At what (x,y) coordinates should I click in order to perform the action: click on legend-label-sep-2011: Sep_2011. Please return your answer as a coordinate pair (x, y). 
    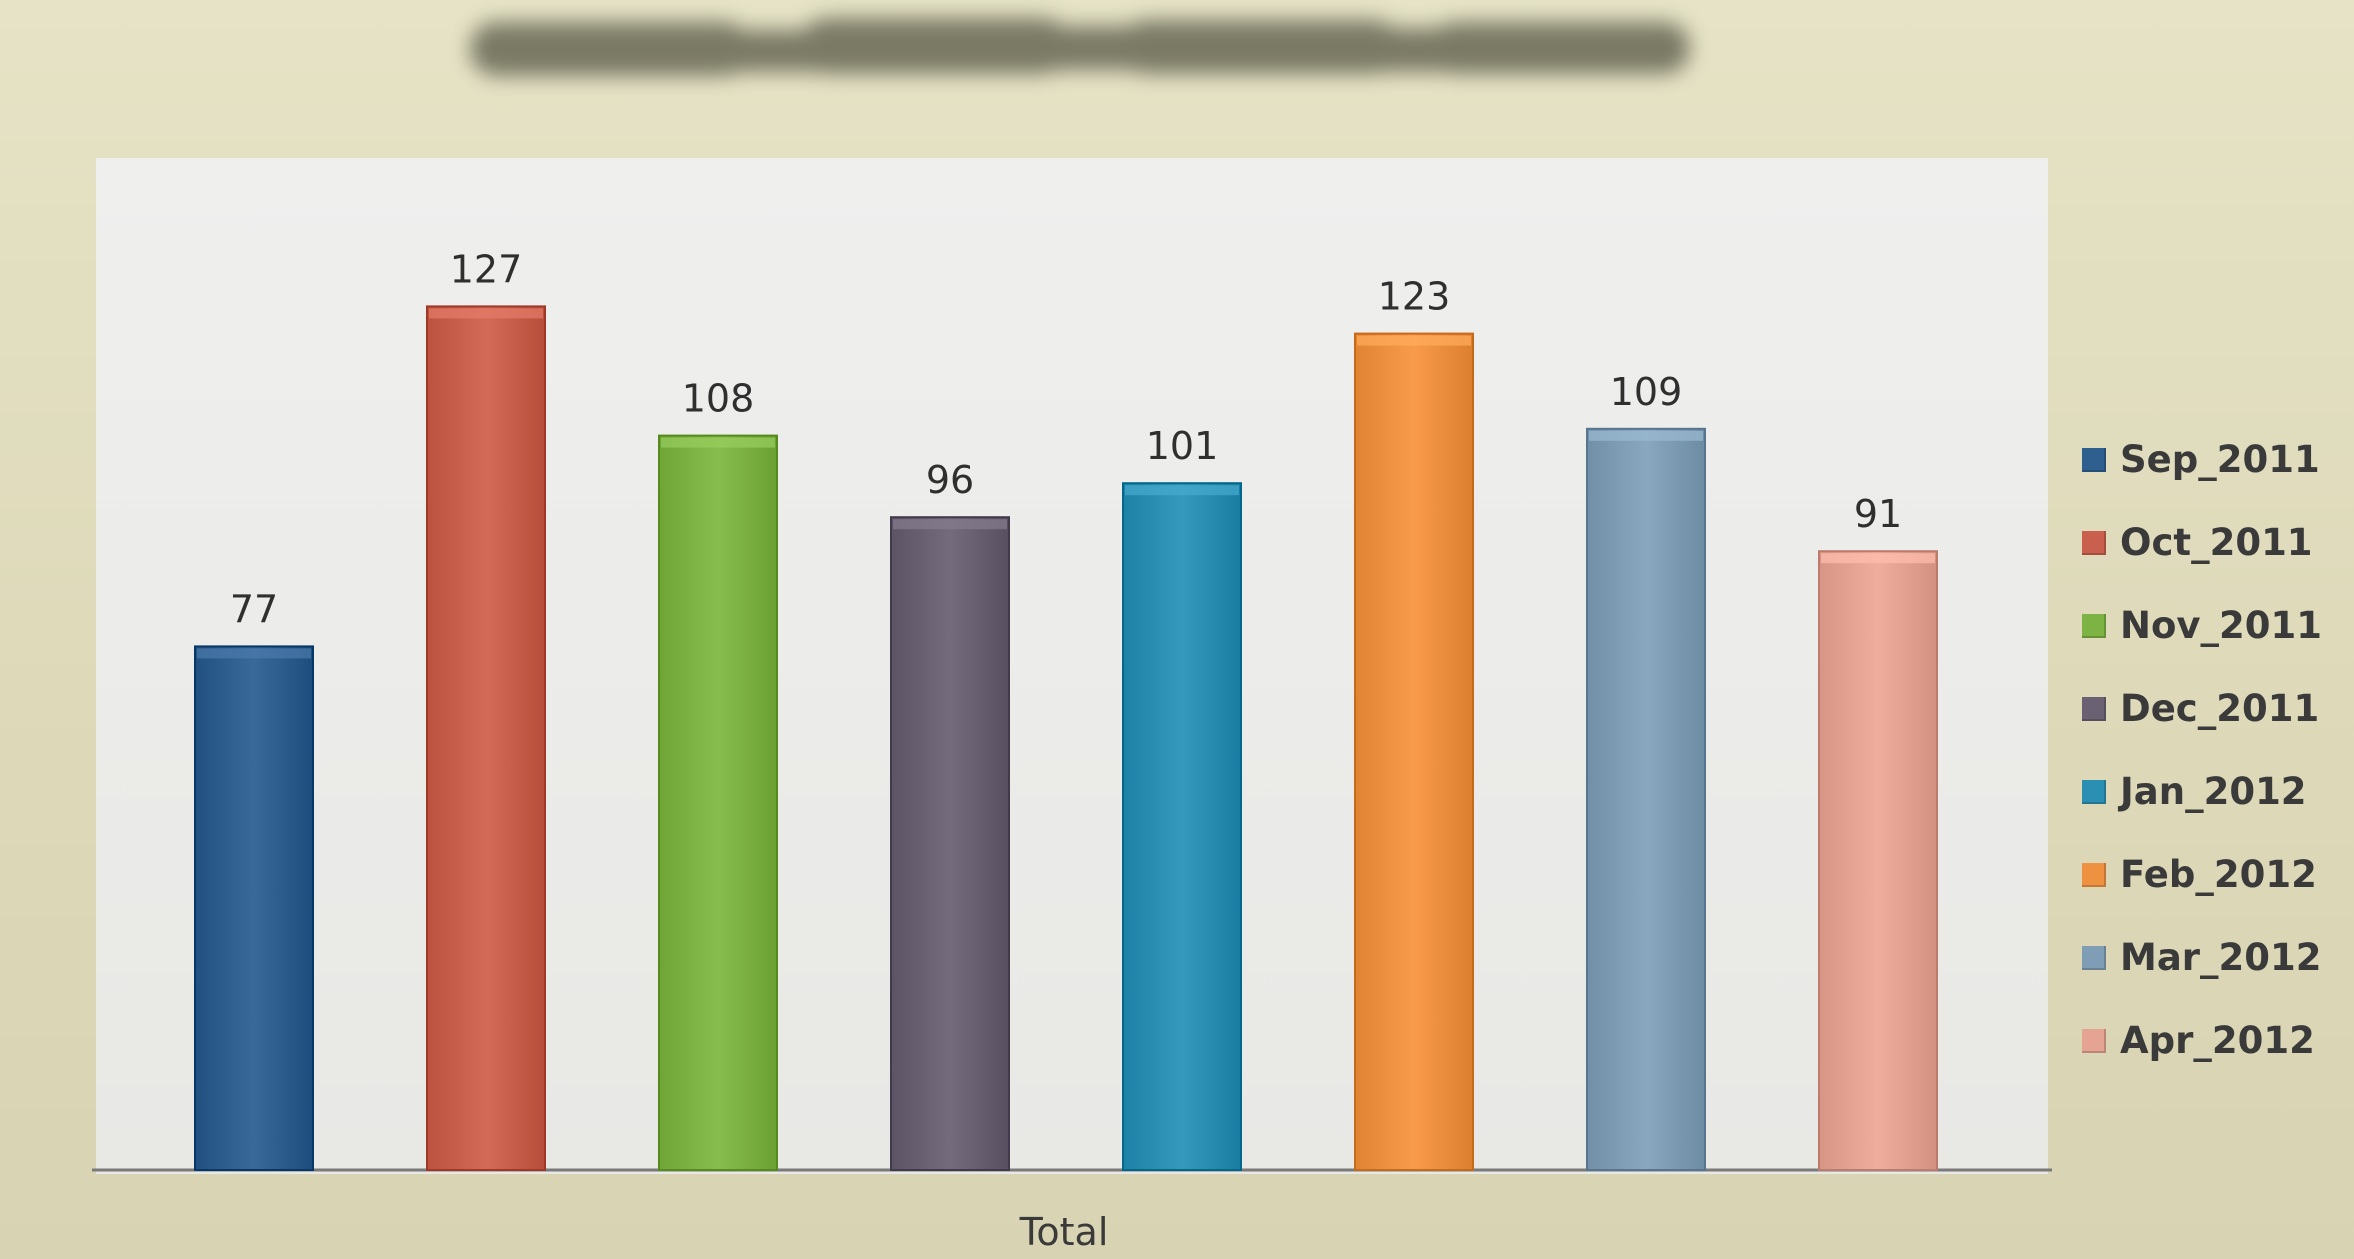
    Looking at the image, I should click on (2220, 459).